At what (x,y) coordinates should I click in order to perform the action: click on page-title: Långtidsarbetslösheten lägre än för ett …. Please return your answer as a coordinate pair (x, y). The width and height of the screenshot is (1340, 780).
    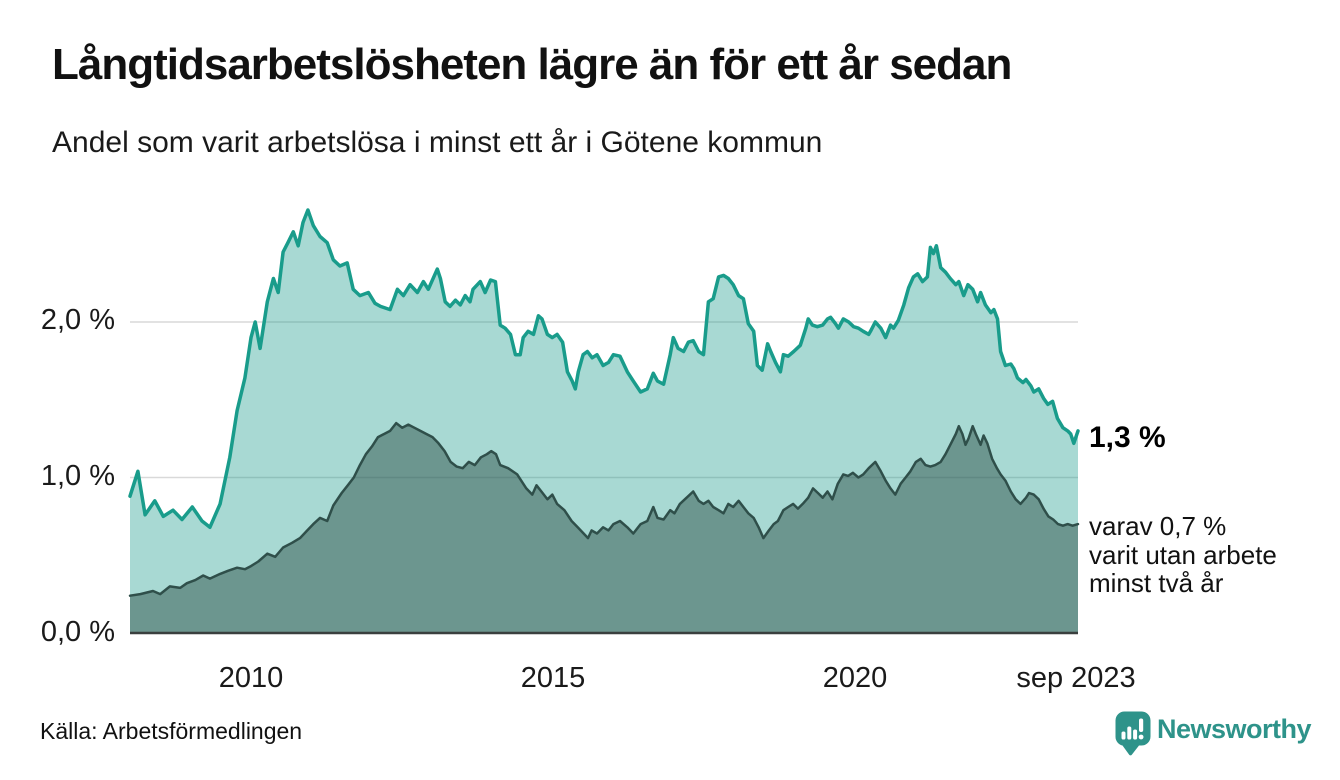
    Looking at the image, I should click on (532, 64).